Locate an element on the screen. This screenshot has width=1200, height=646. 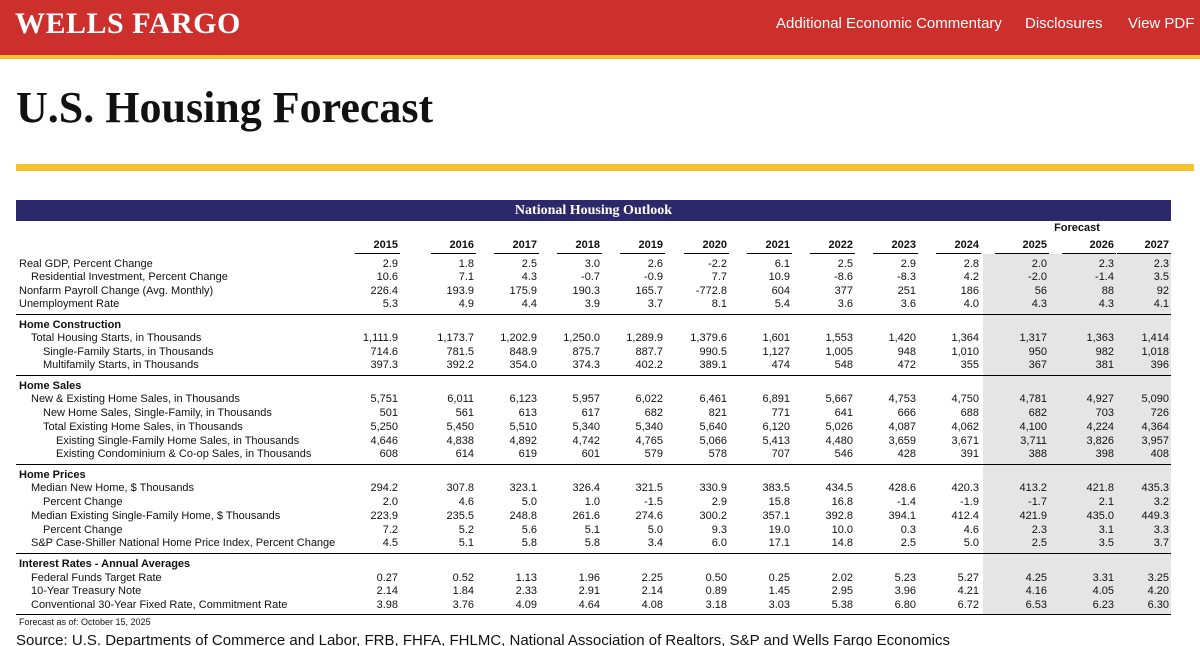
page-title: U.S. Housing Forecast is located at coordinates (225, 107).